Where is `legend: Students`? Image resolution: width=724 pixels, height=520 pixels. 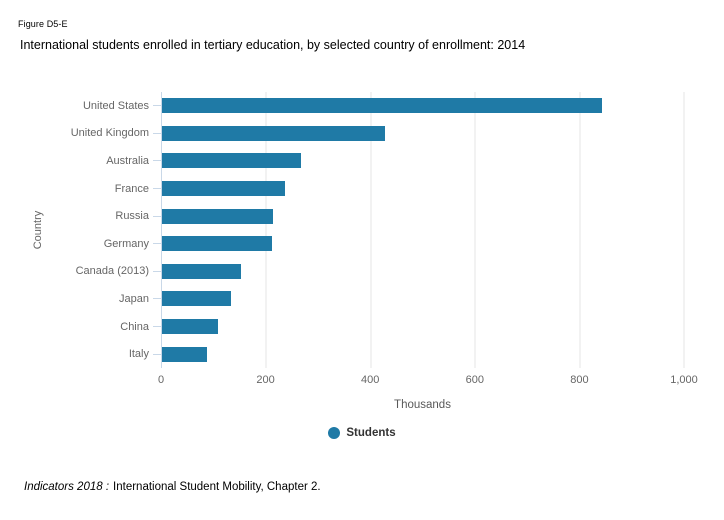
legend: Students is located at coordinates (362, 433).